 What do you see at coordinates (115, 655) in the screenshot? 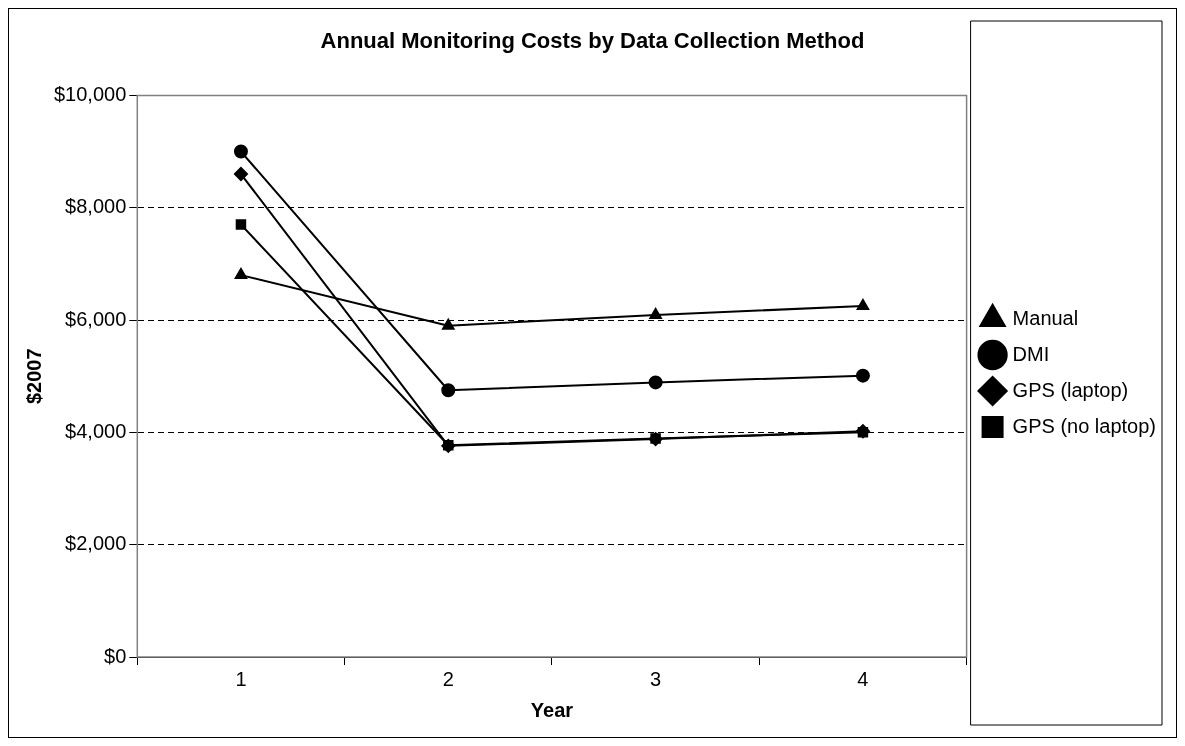
I see `y-tick-label: $0` at bounding box center [115, 655].